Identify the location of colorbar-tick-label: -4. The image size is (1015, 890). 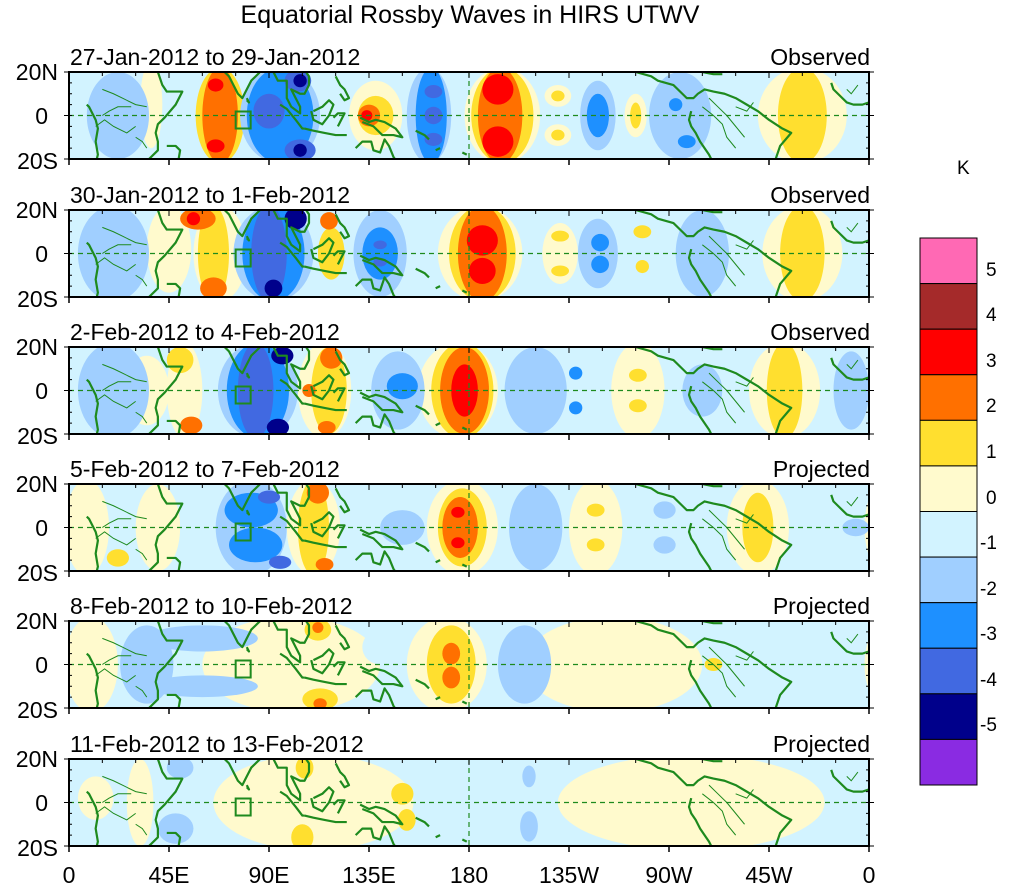
(988, 680).